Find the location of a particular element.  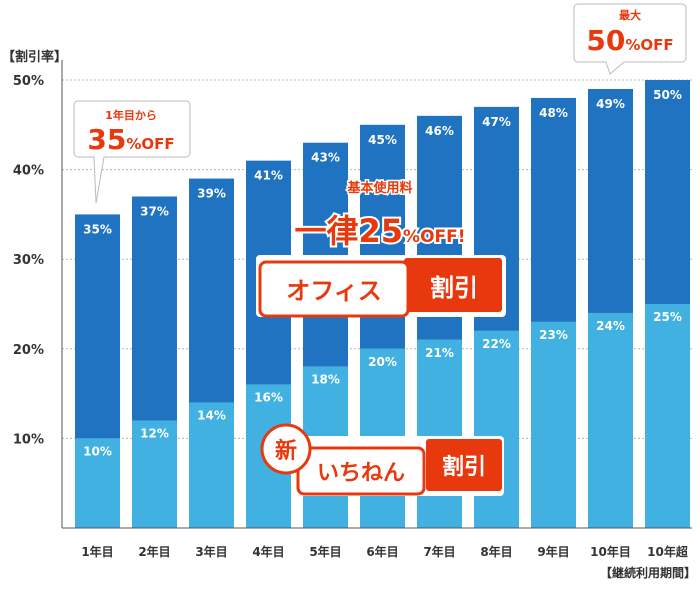

badge-office-name-box is located at coordinates (334, 289).